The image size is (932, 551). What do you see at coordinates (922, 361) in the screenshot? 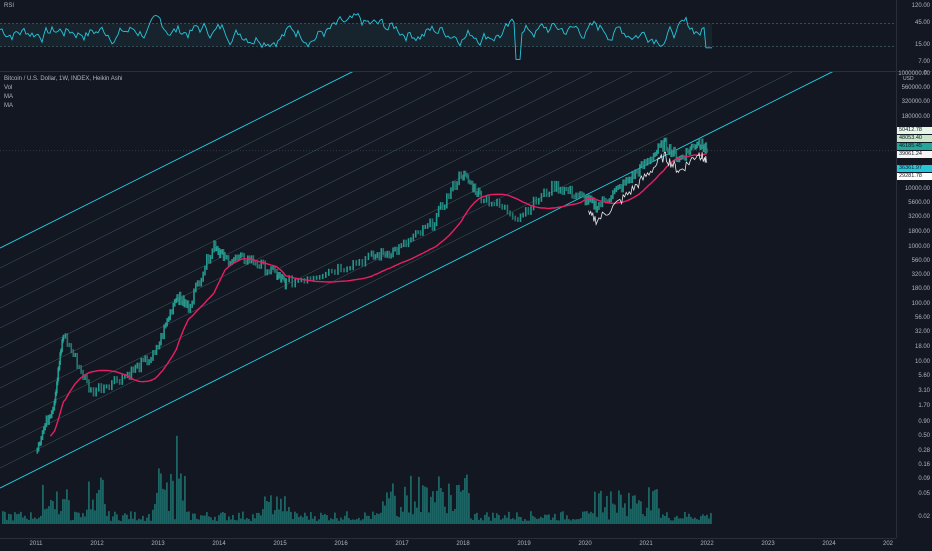
I see `price-tick-label: 10.00` at bounding box center [922, 361].